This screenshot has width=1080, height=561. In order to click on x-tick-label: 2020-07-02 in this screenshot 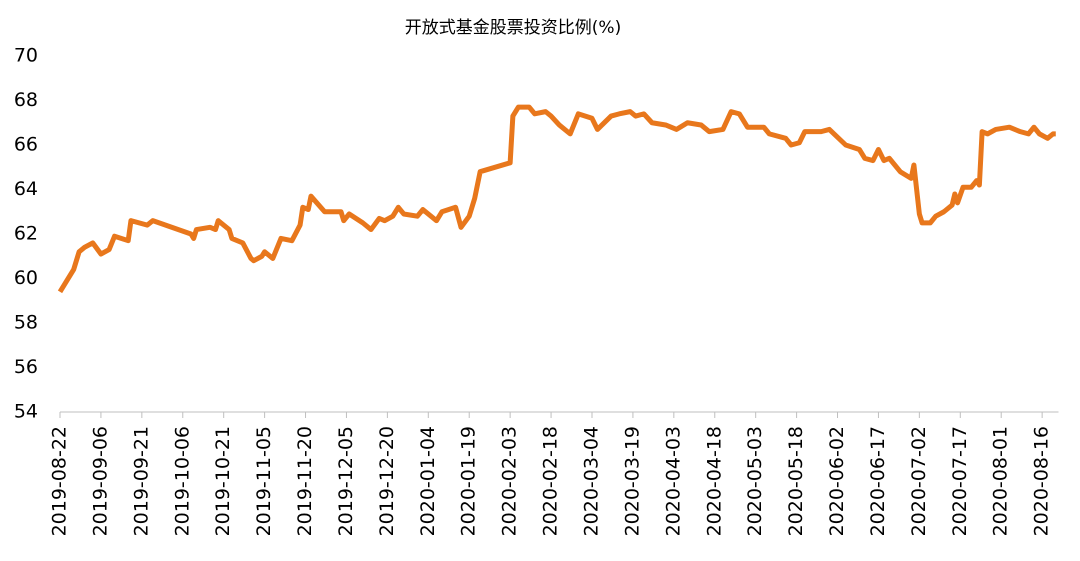, I will do `click(919, 481)`.